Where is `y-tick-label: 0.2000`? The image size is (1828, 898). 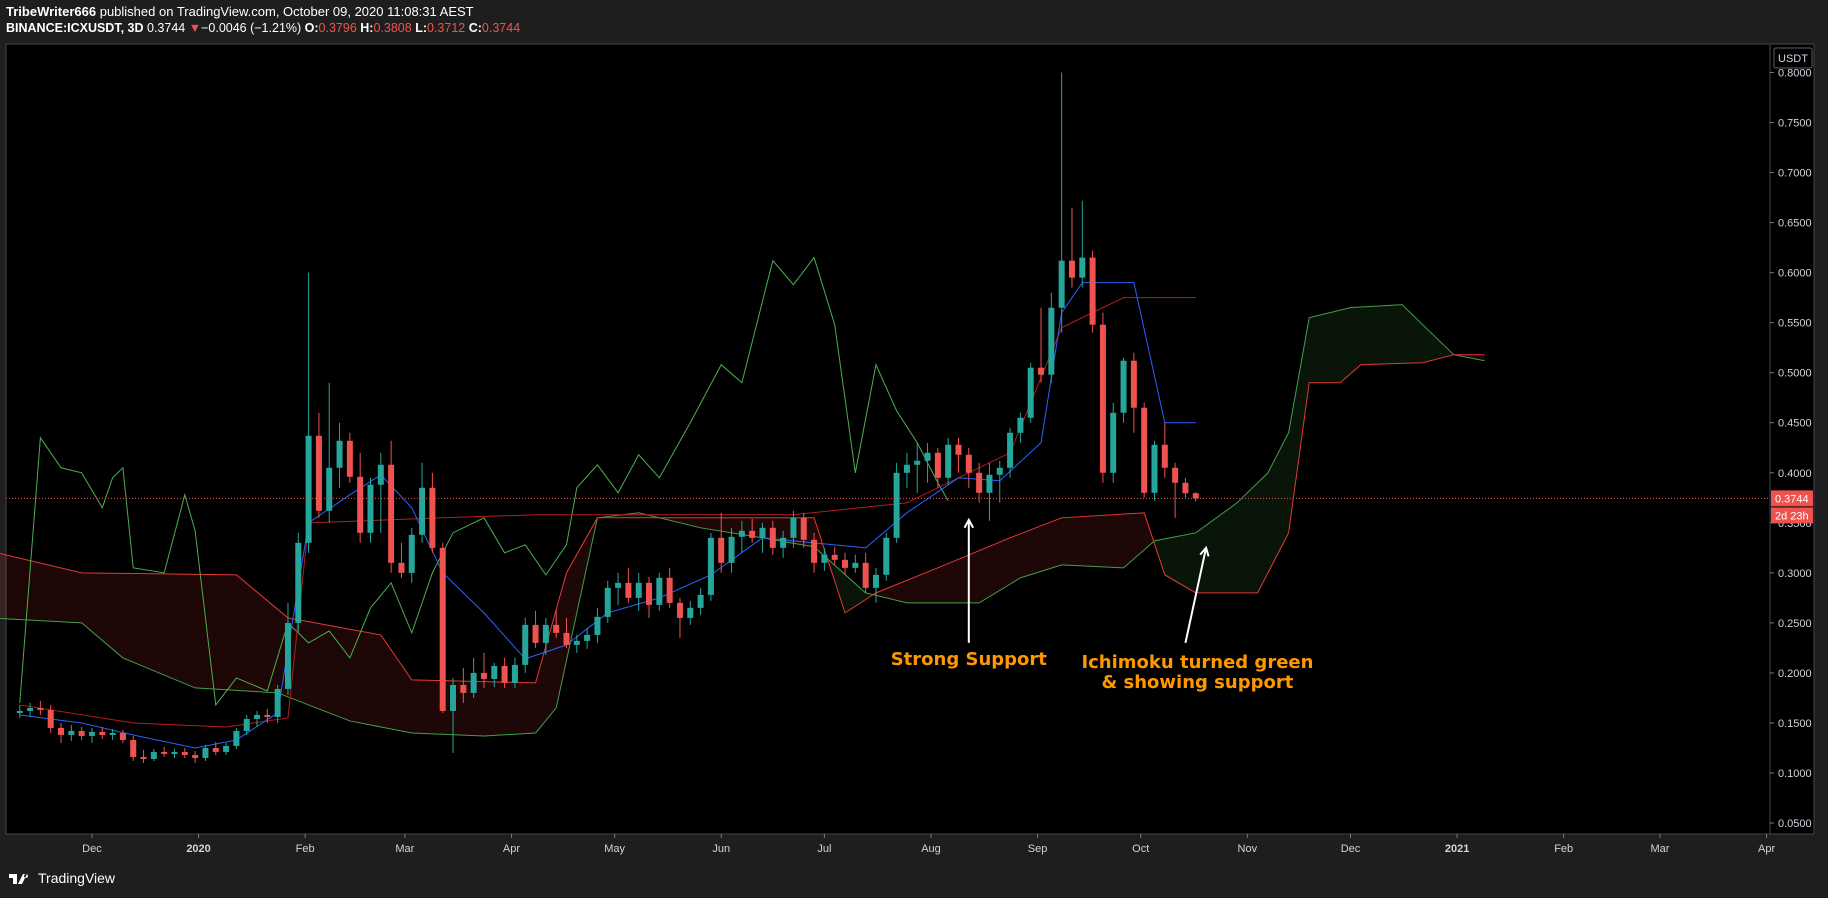 y-tick-label: 0.2000 is located at coordinates (1795, 674).